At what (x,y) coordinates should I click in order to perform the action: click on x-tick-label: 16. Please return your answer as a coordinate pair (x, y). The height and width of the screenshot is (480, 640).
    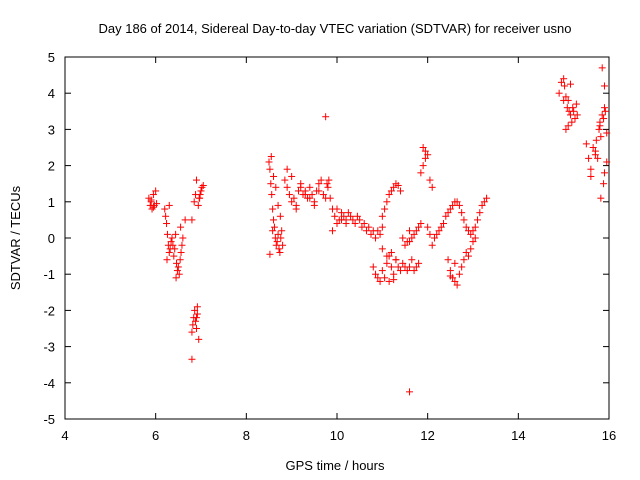
    Looking at the image, I should click on (609, 435).